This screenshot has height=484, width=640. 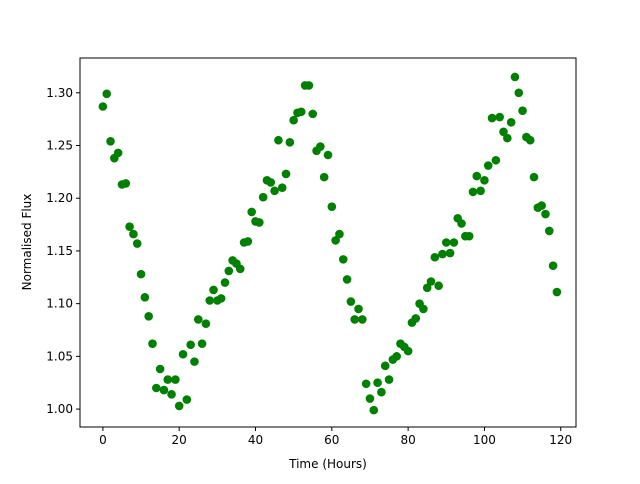 What do you see at coordinates (59, 304) in the screenshot?
I see `y-tick-label: 1.10` at bounding box center [59, 304].